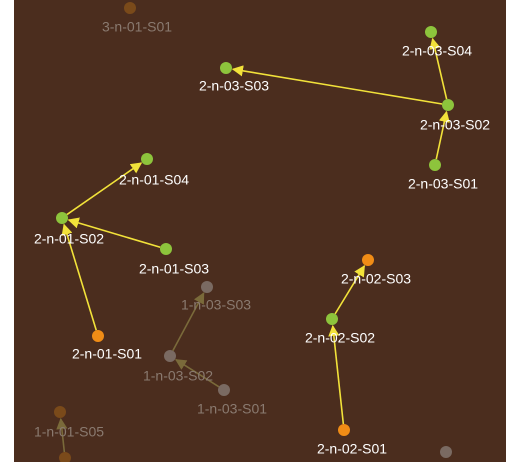 The height and width of the screenshot is (462, 507). What do you see at coordinates (178, 376) in the screenshot?
I see `node-label: 1-n-03-S02` at bounding box center [178, 376].